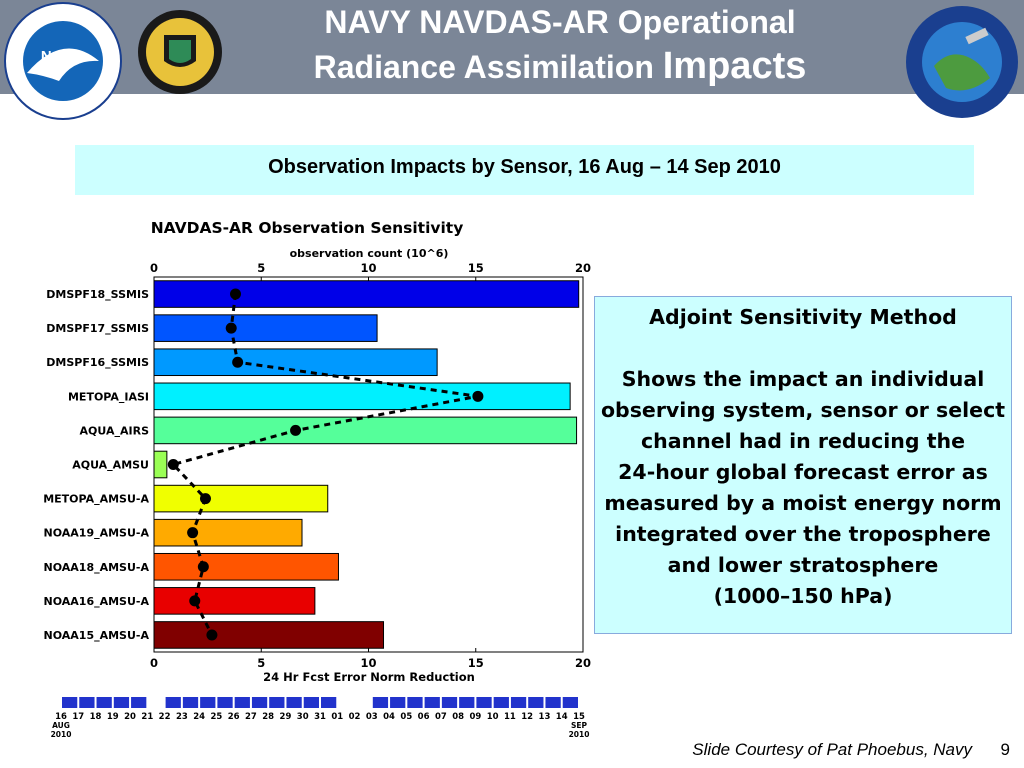 Image resolution: width=1024 pixels, height=768 pixels. I want to click on timeline-date: 28, so click(268, 717).